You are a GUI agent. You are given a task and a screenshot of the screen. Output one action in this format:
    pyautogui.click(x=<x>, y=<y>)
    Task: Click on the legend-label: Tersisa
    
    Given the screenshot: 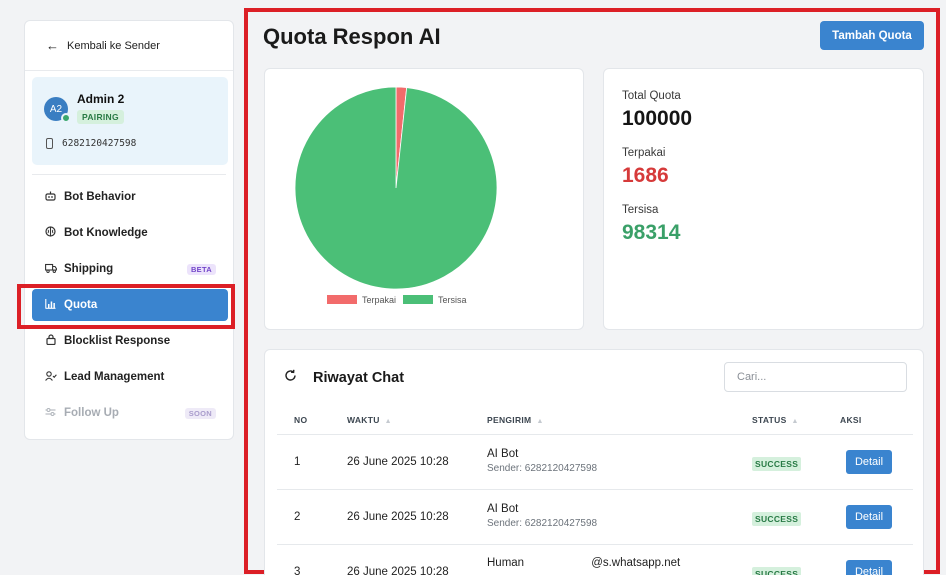 What is the action you would take?
    pyautogui.click(x=452, y=300)
    